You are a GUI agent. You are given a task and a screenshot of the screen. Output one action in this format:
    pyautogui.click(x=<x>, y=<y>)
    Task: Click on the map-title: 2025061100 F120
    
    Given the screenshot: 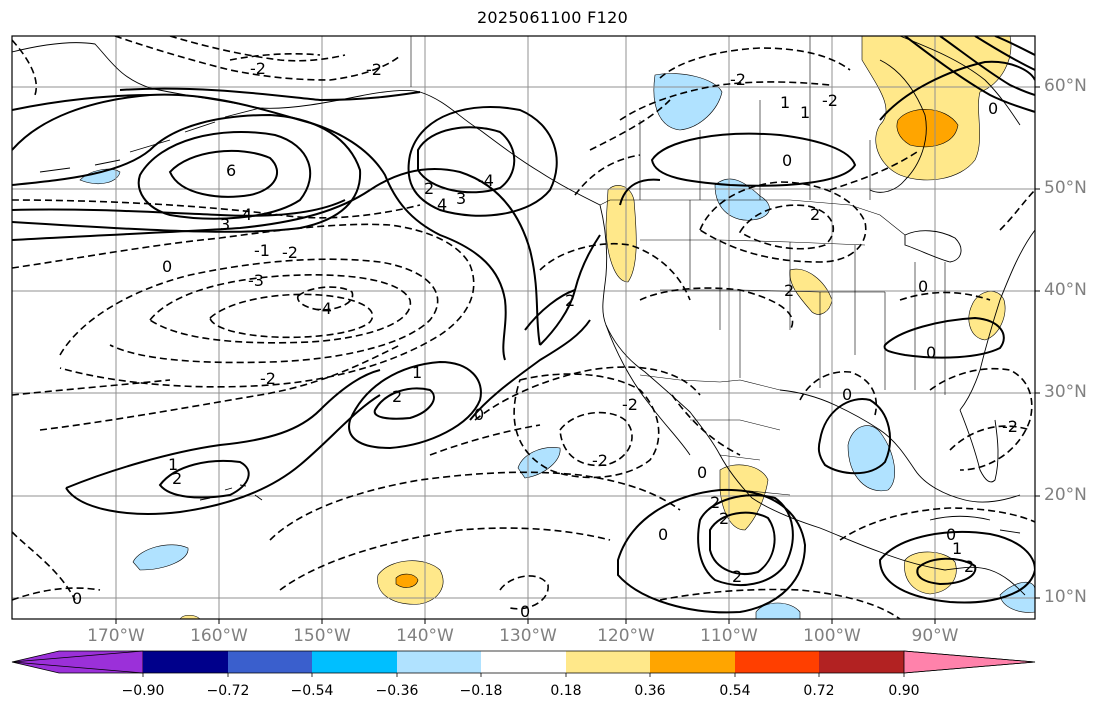 What is the action you would take?
    pyautogui.click(x=552, y=17)
    